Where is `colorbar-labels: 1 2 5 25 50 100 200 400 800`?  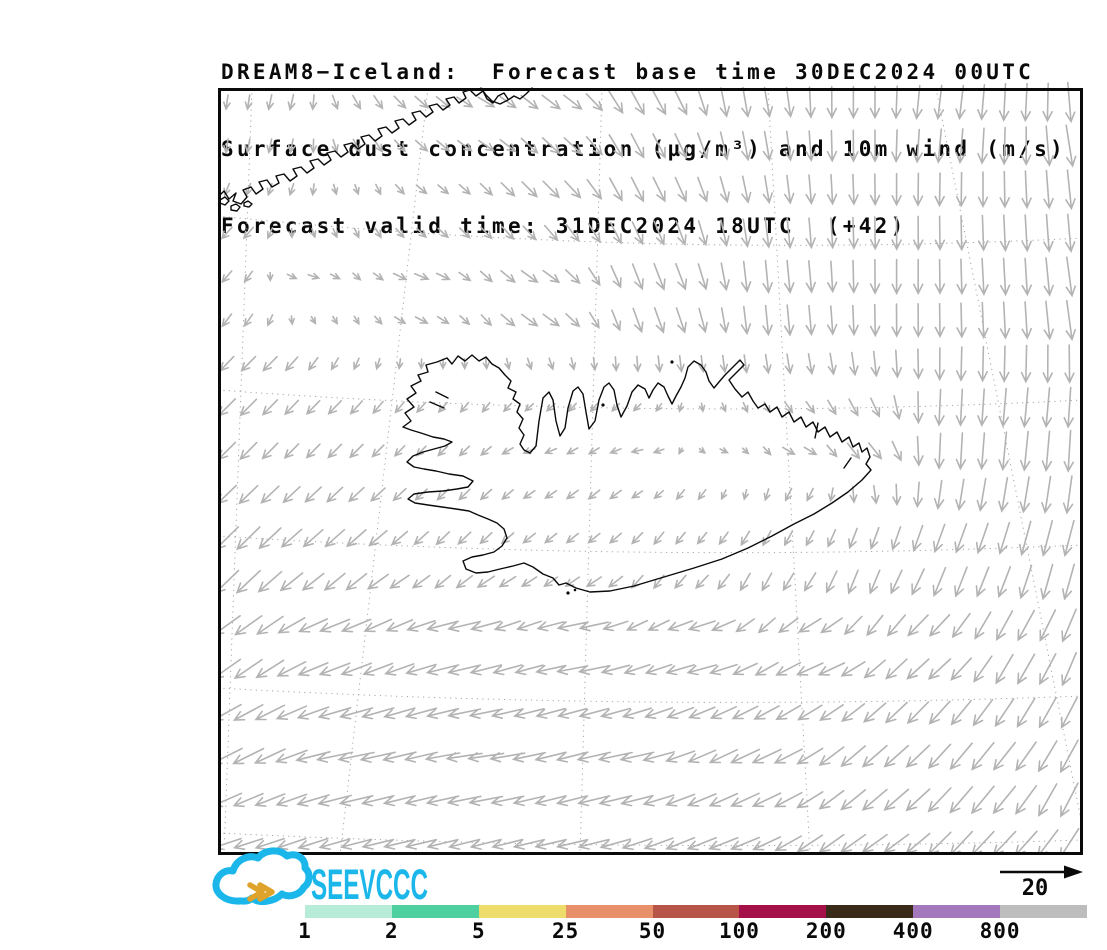 colorbar-labels: 1 2 5 25 50 100 200 400 800 is located at coordinates (692, 932).